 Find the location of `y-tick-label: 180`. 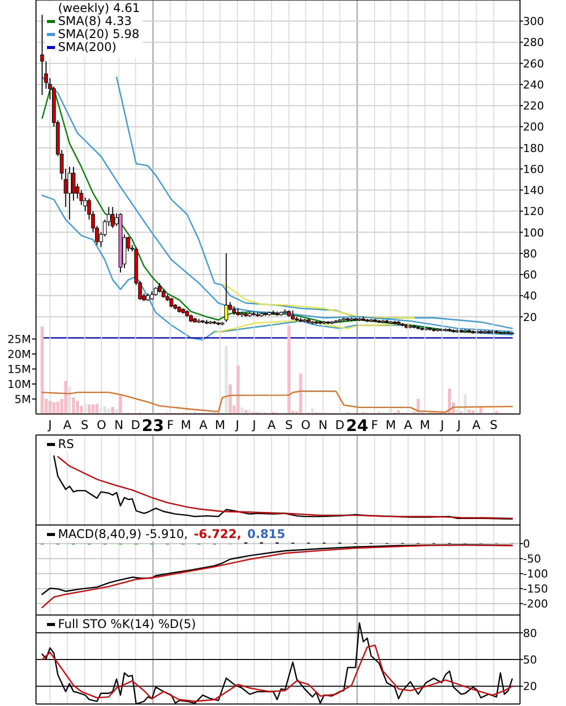

y-tick-label: 180 is located at coordinates (533, 148).